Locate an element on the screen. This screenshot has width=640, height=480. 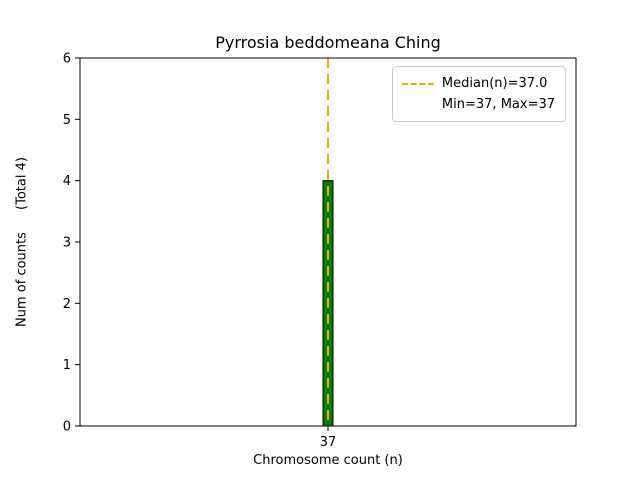
y-tick-label: 2 is located at coordinates (67, 304).